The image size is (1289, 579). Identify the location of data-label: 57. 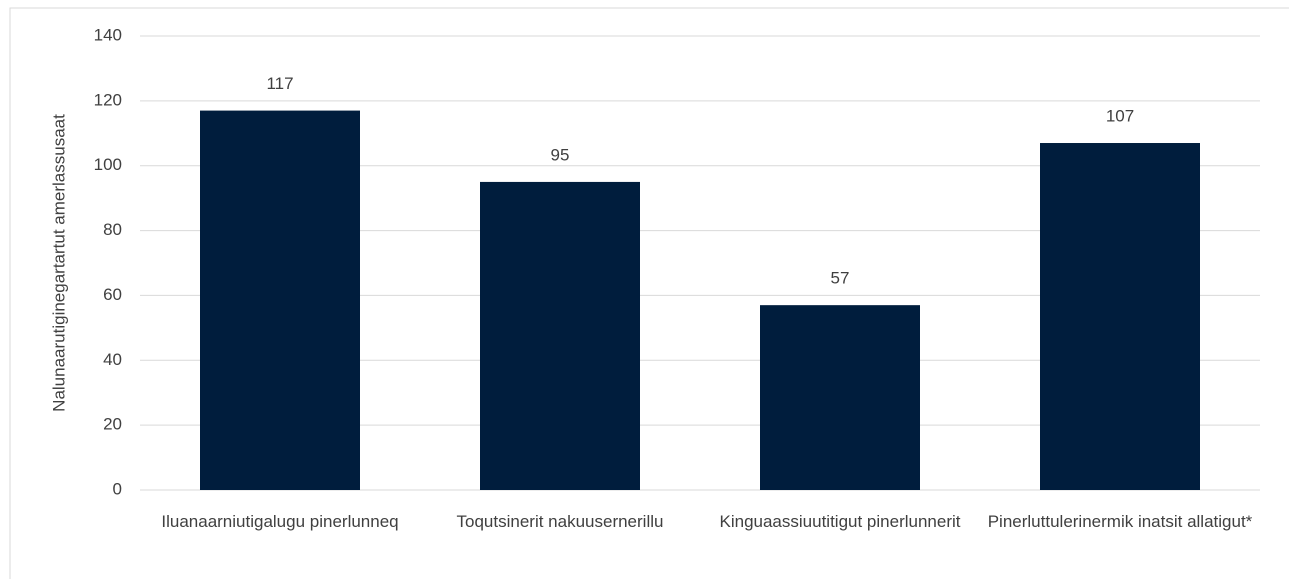
(840, 278).